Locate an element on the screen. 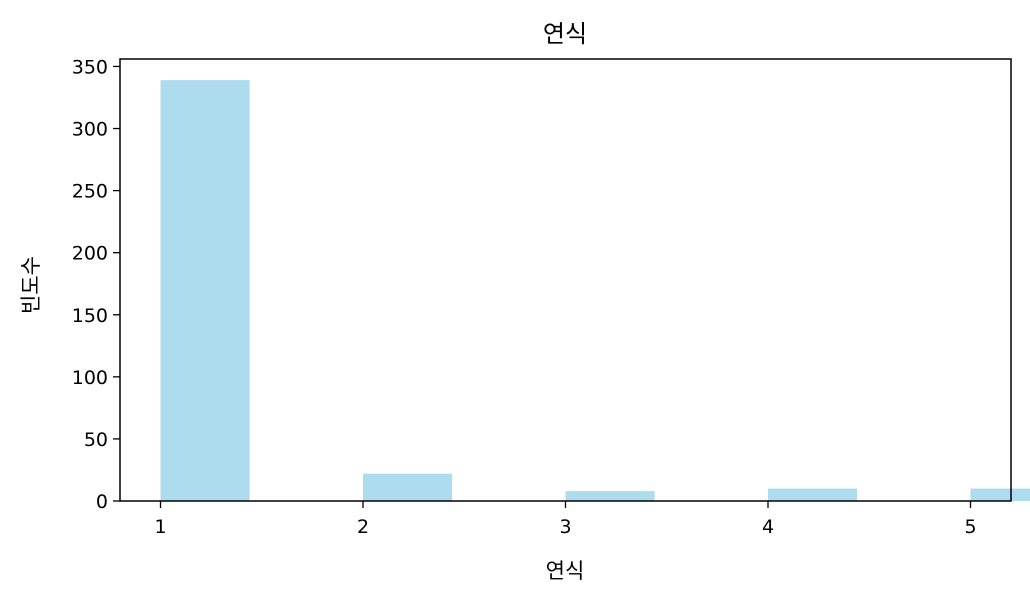  x-tick-label: 1 is located at coordinates (160, 527).